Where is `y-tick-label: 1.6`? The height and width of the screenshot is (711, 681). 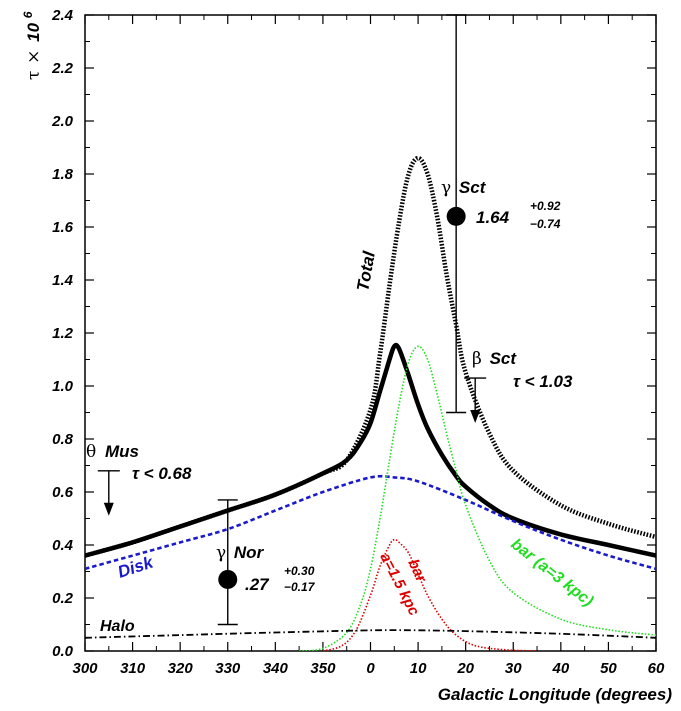
y-tick-label: 1.6 is located at coordinates (63, 227).